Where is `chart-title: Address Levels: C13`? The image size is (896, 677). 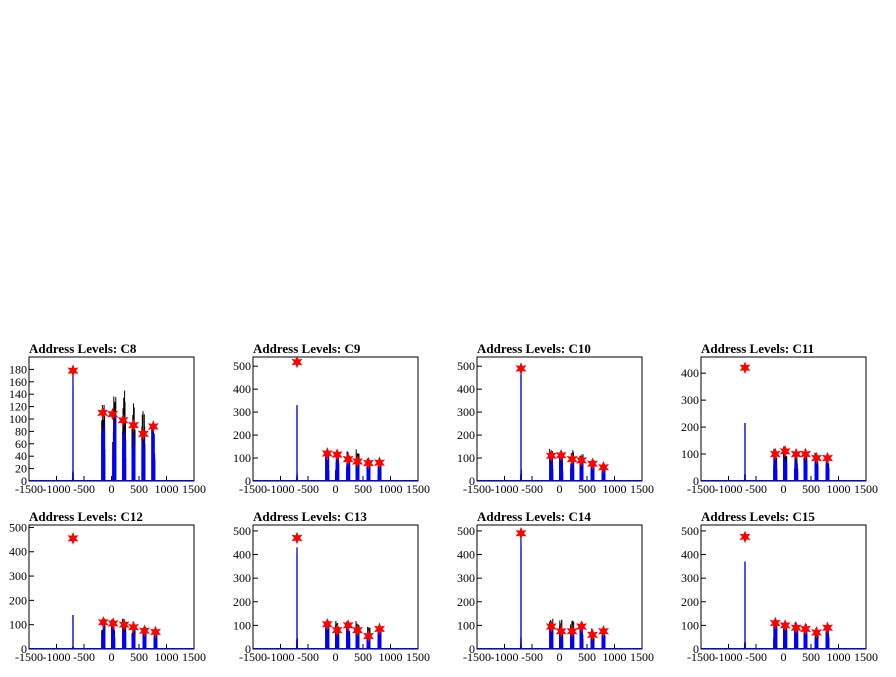
chart-title: Address Levels: C13 is located at coordinates (310, 516).